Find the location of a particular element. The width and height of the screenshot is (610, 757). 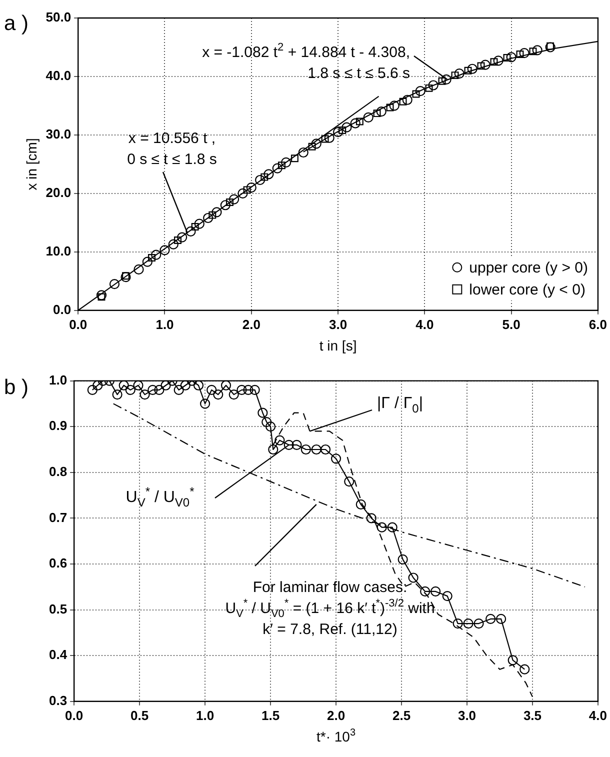

x-tick-label: 0.5 is located at coordinates (139, 715).